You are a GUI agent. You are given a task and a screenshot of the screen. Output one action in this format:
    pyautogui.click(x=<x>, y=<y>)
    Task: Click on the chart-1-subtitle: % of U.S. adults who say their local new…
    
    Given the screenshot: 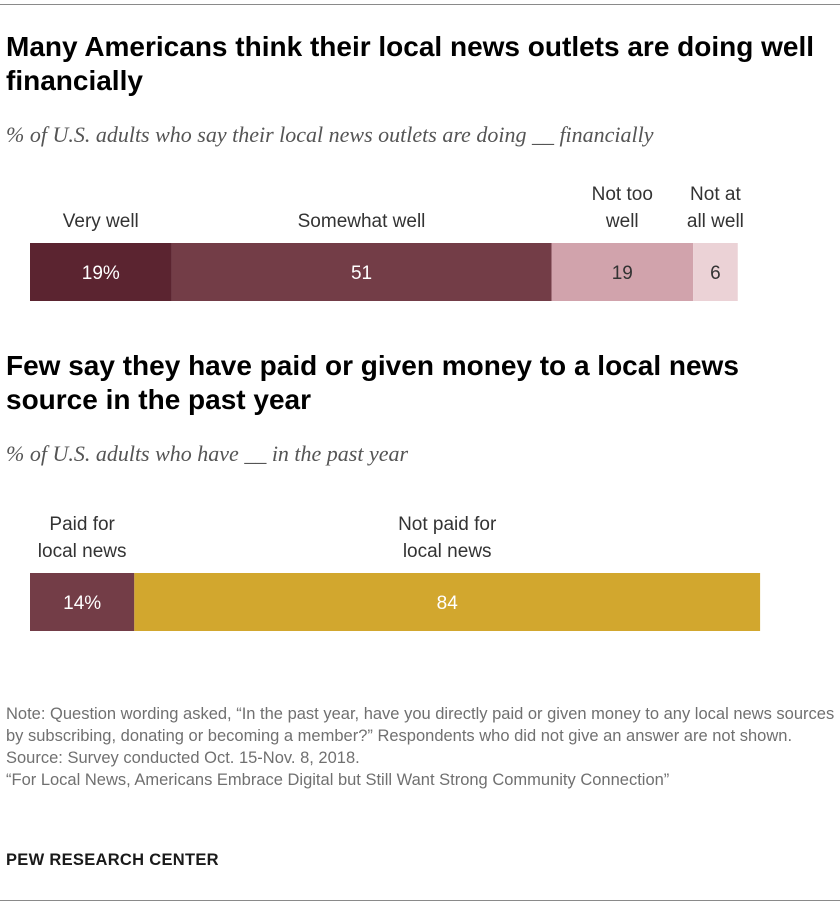 What is the action you would take?
    pyautogui.click(x=330, y=134)
    